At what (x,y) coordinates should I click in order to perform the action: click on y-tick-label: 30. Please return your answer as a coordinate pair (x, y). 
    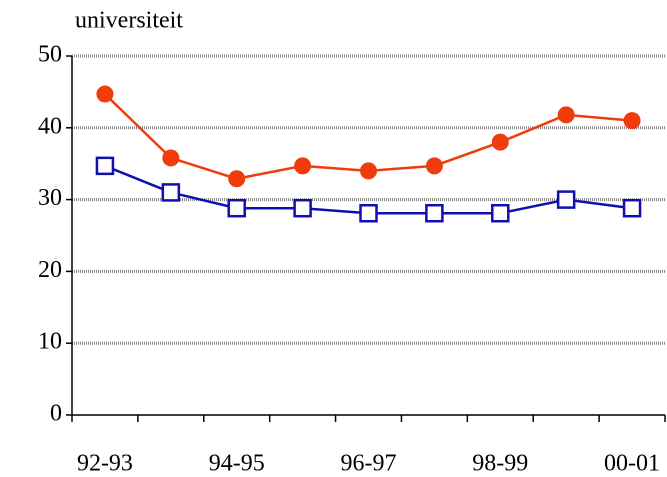
    Looking at the image, I should click on (50, 198).